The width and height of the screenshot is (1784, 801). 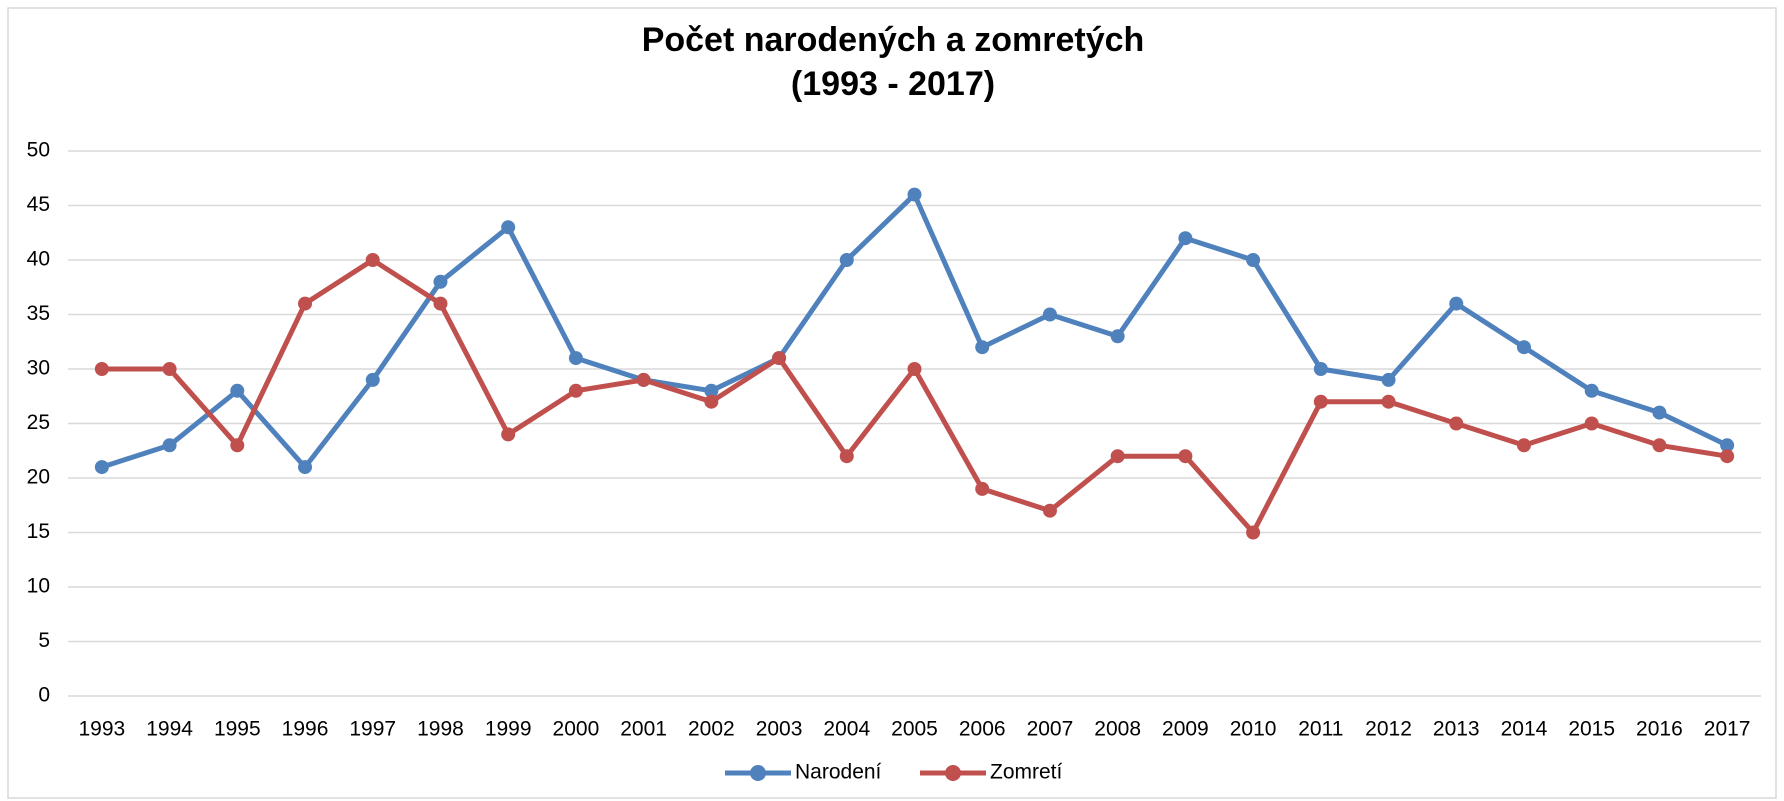 What do you see at coordinates (838, 772) in the screenshot?
I see `legend-label: Narodení` at bounding box center [838, 772].